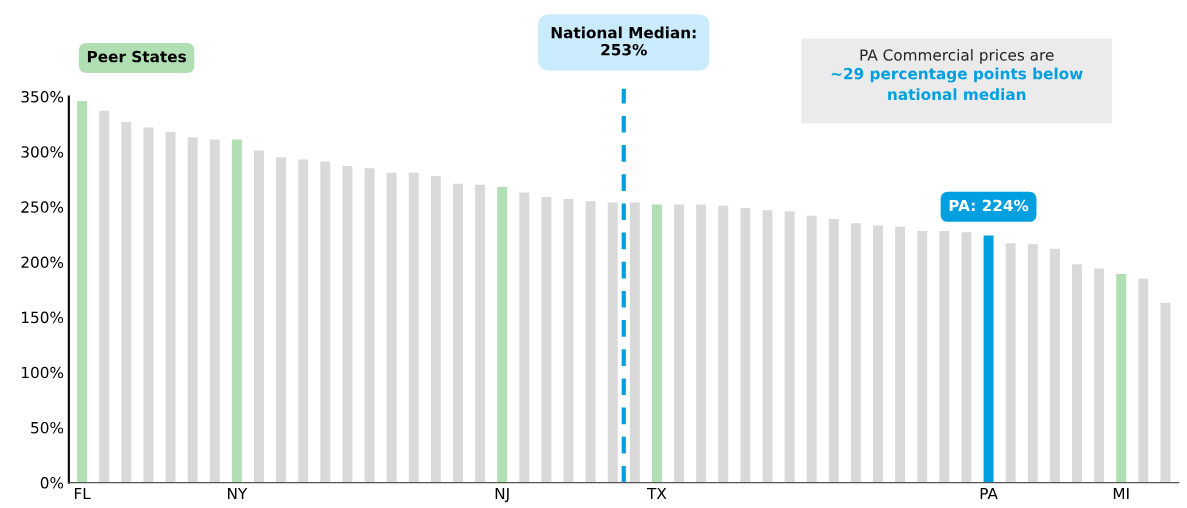 The height and width of the screenshot is (508, 1187). Describe the element at coordinates (502, 495) in the screenshot. I see `x-tick-label: NJ` at that location.